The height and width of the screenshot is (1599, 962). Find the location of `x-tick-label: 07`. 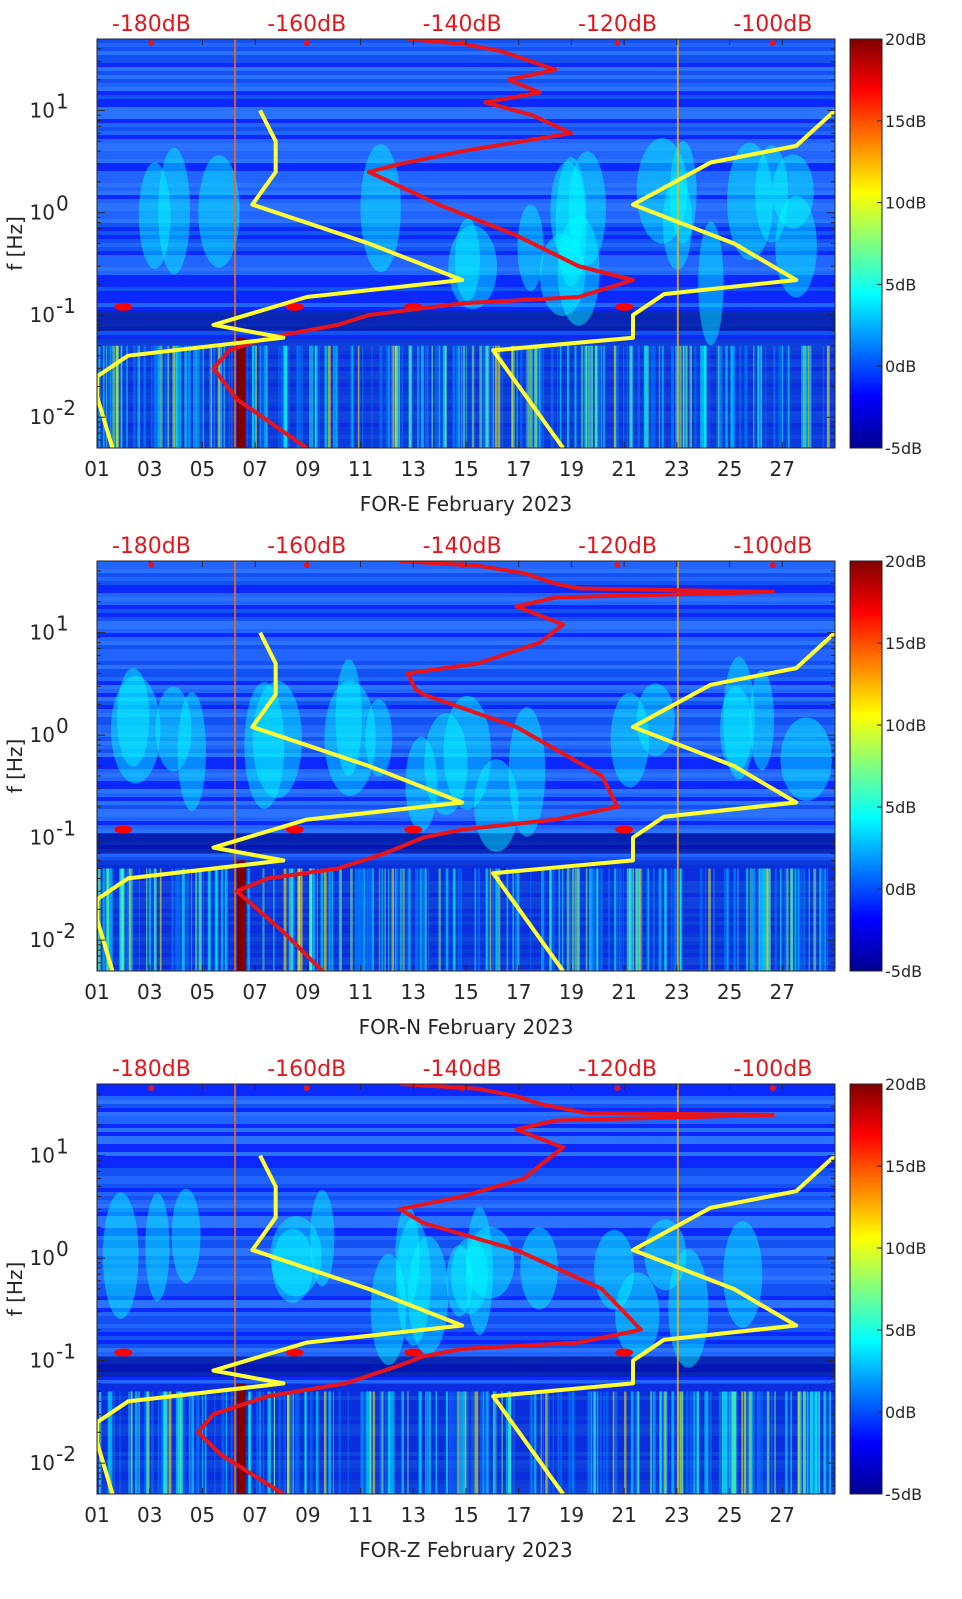

x-tick-label: 07 is located at coordinates (254, 1515).